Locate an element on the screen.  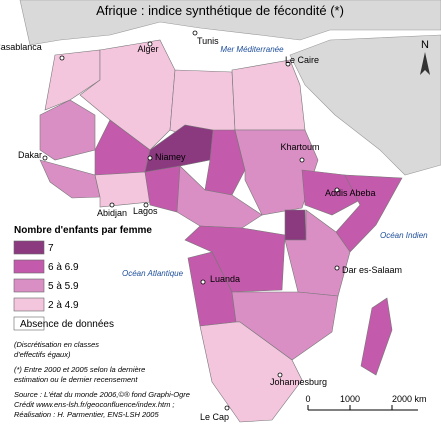
note: d'effectifs égaux) is located at coordinates (42, 354).